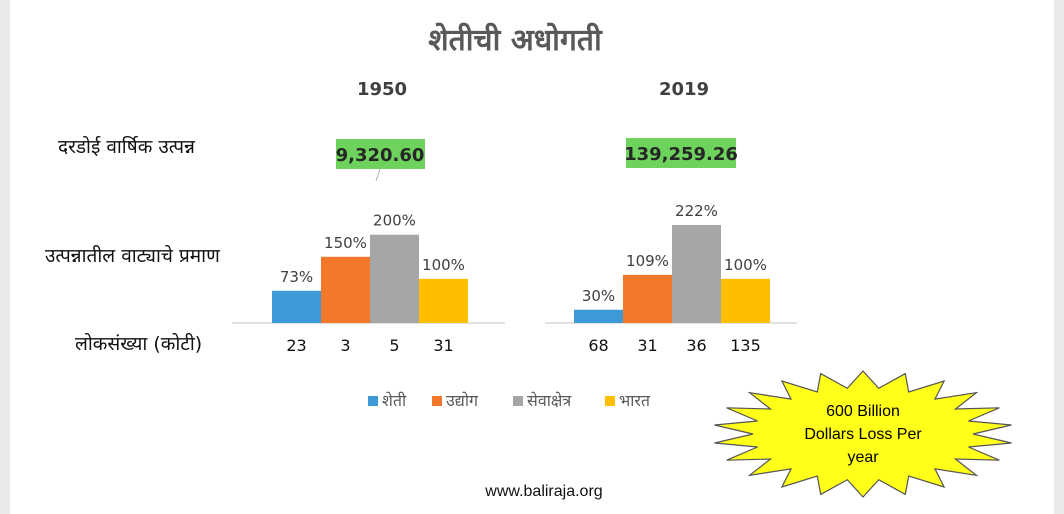 This screenshot has height=514, width=1064. I want to click on population-seva-1950: 5, so click(394, 345).